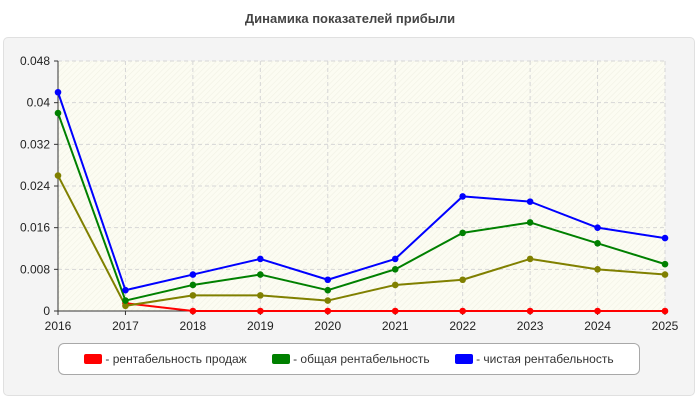 This screenshot has height=400, width=700. Describe the element at coordinates (665, 326) in the screenshot. I see `x-tick-label: 2025` at that location.